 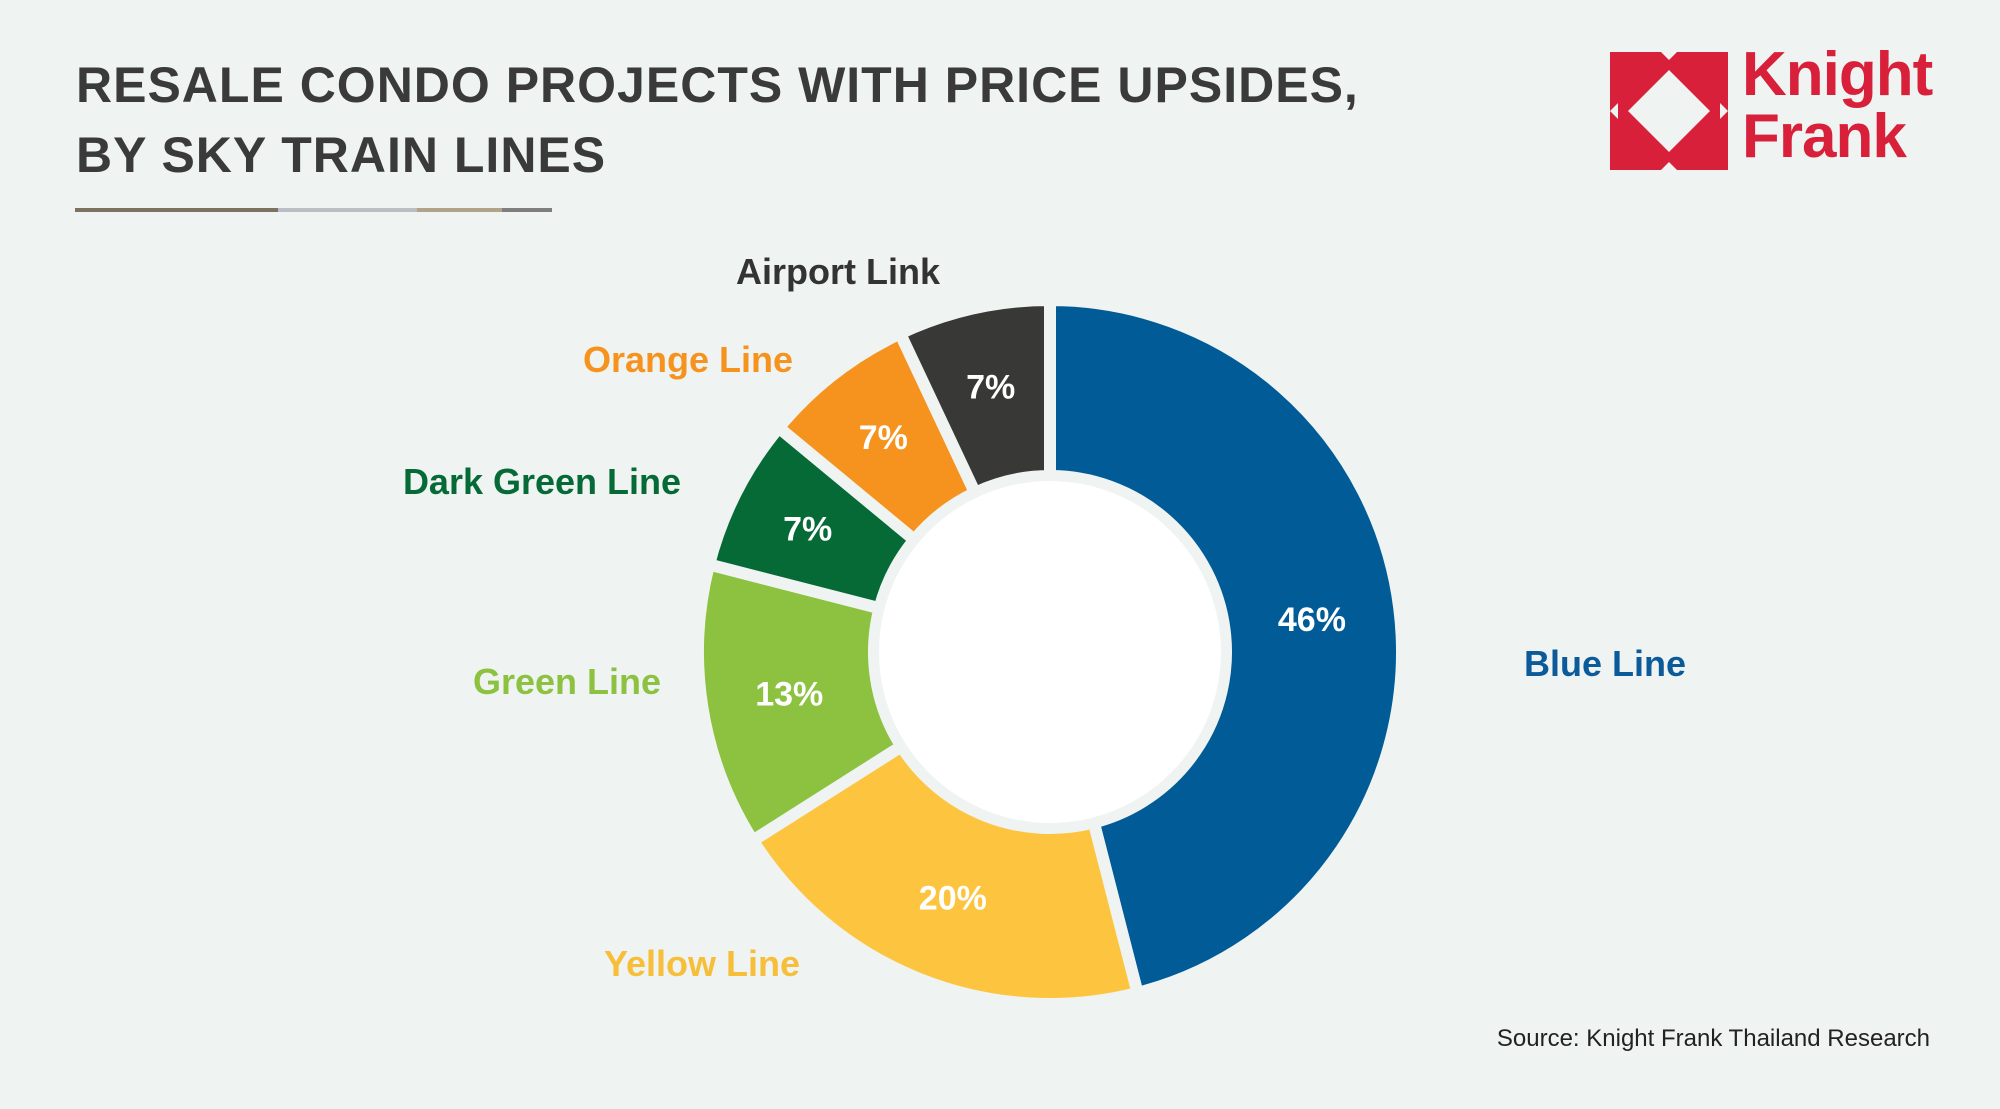 What do you see at coordinates (1713, 1038) in the screenshot?
I see `source-note: Source: Knight Frank Thailand Research` at bounding box center [1713, 1038].